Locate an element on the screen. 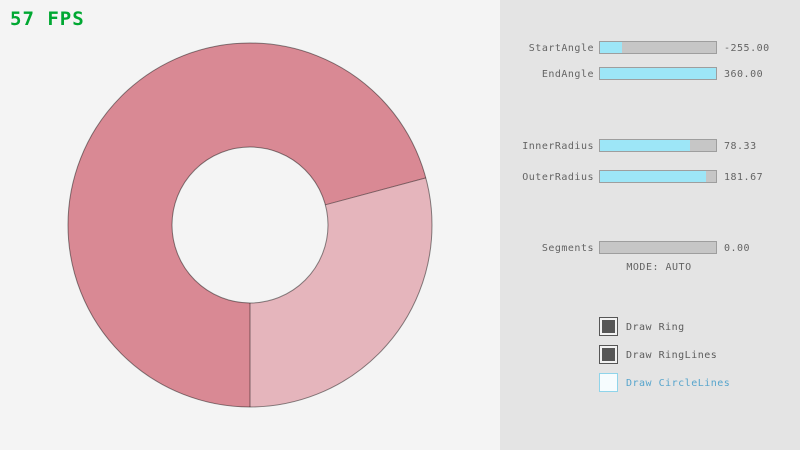 The width and height of the screenshot is (800, 450). endangle-slider is located at coordinates (658, 73).